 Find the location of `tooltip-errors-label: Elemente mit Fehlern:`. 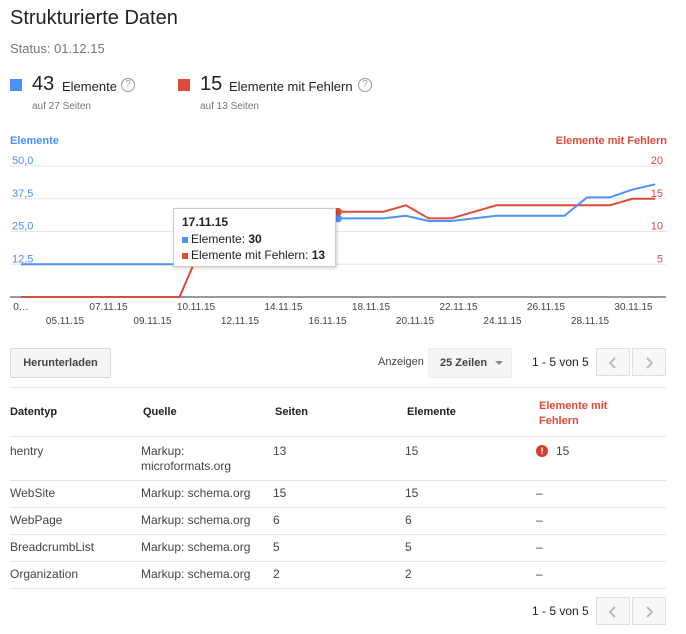

tooltip-errors-label: Elemente mit Fehlern: is located at coordinates (251, 255).